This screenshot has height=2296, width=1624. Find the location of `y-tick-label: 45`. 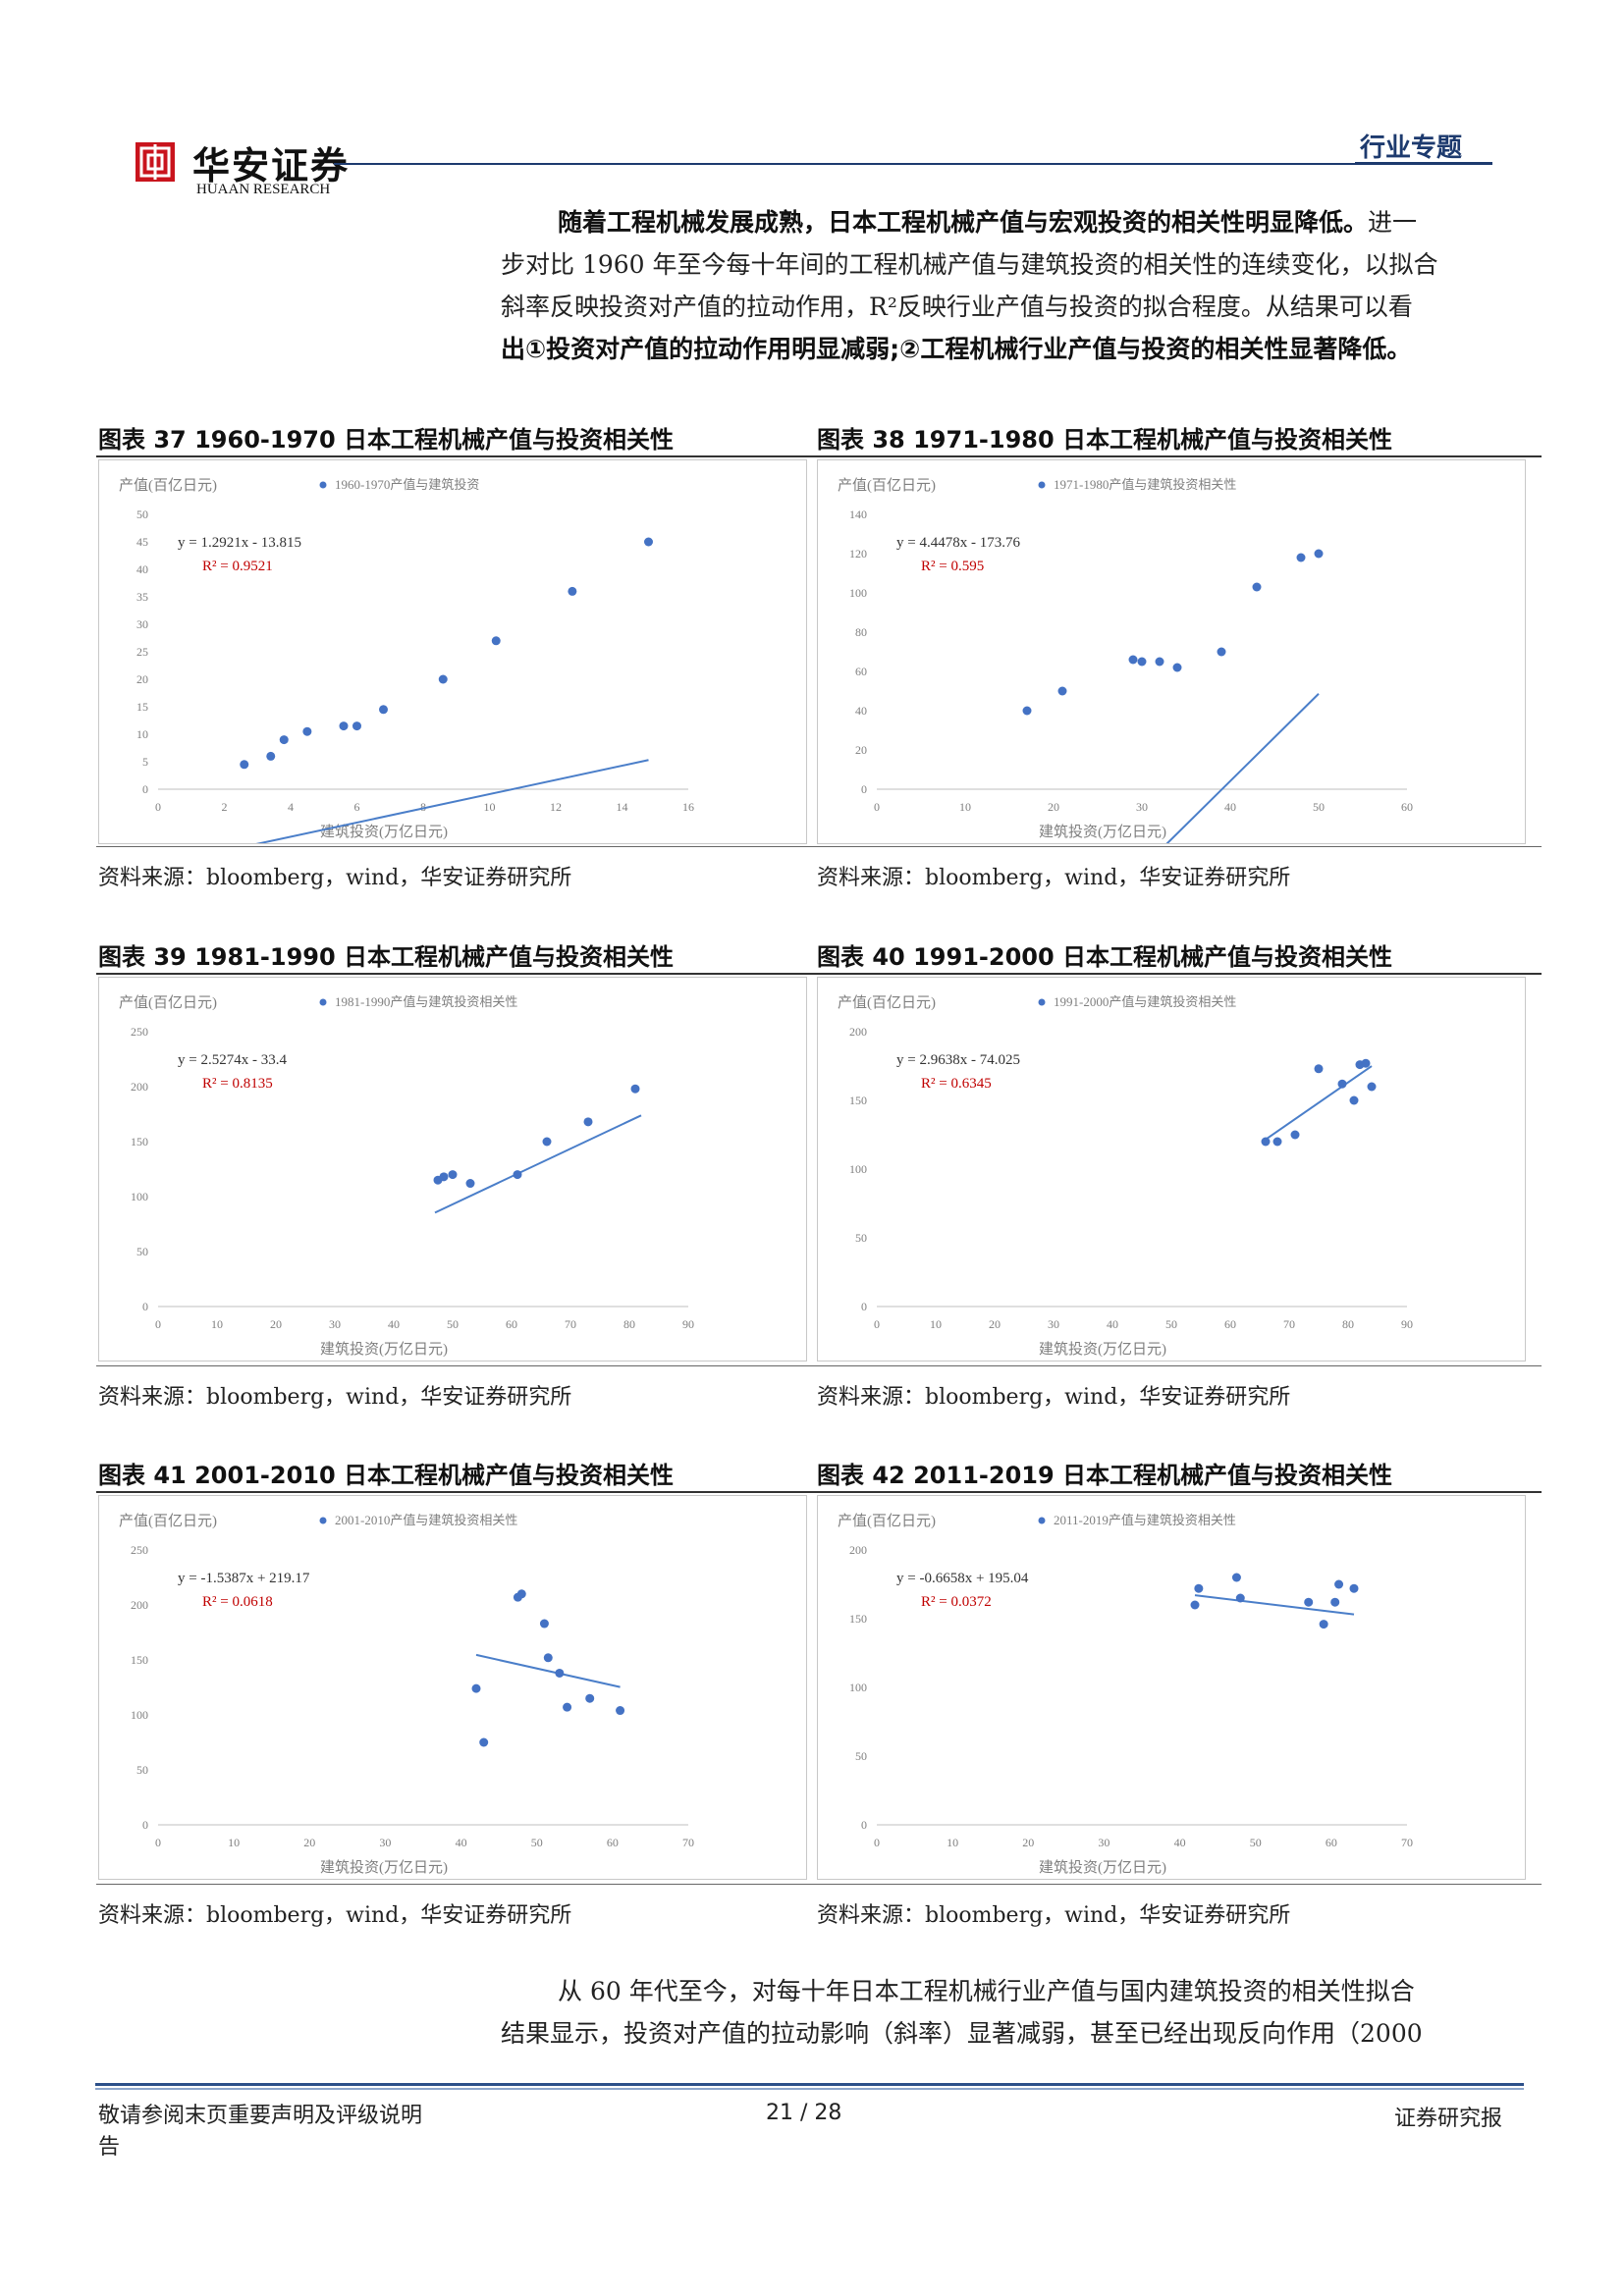

y-tick-label: 45 is located at coordinates (142, 542).